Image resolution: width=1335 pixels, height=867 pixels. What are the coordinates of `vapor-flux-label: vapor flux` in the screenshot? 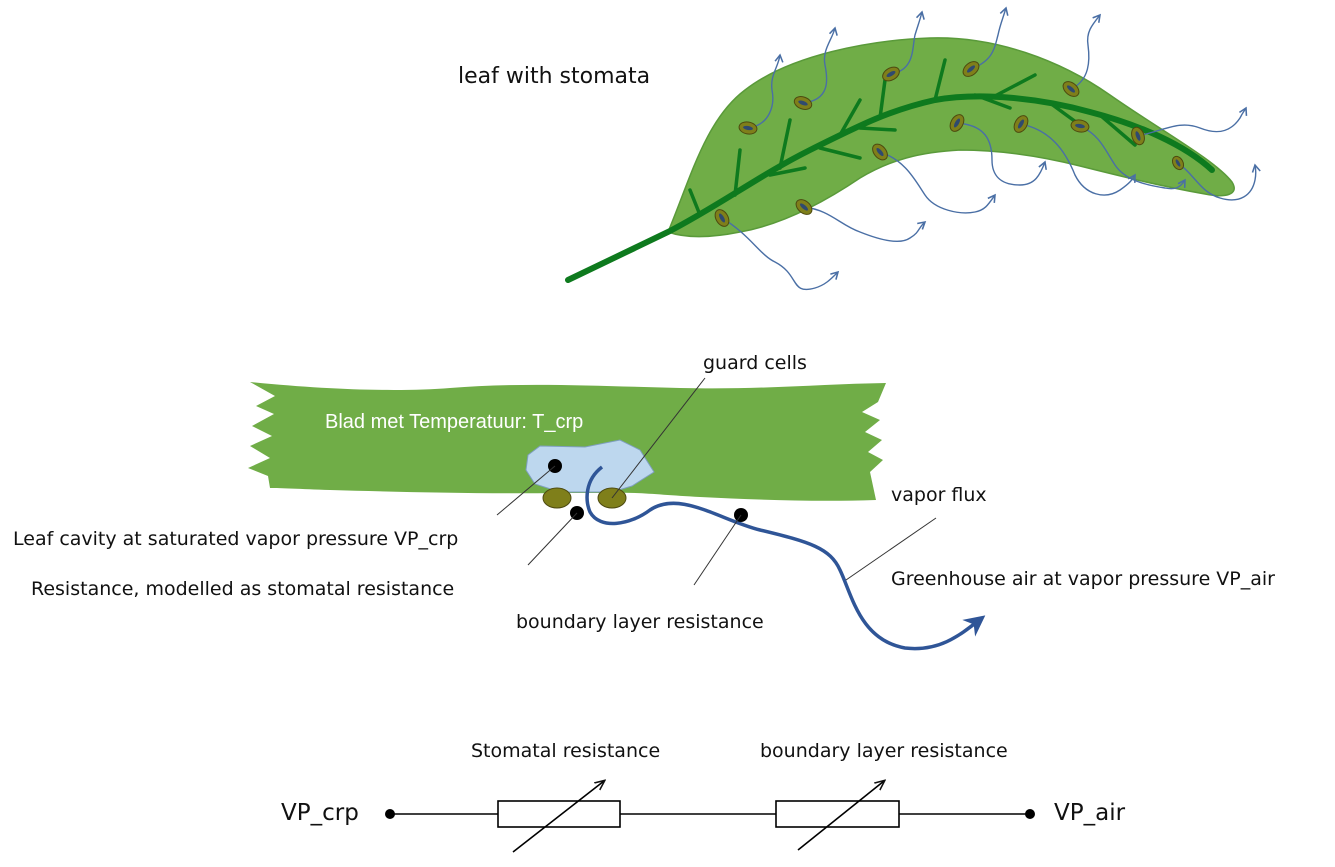 It's located at (939, 495).